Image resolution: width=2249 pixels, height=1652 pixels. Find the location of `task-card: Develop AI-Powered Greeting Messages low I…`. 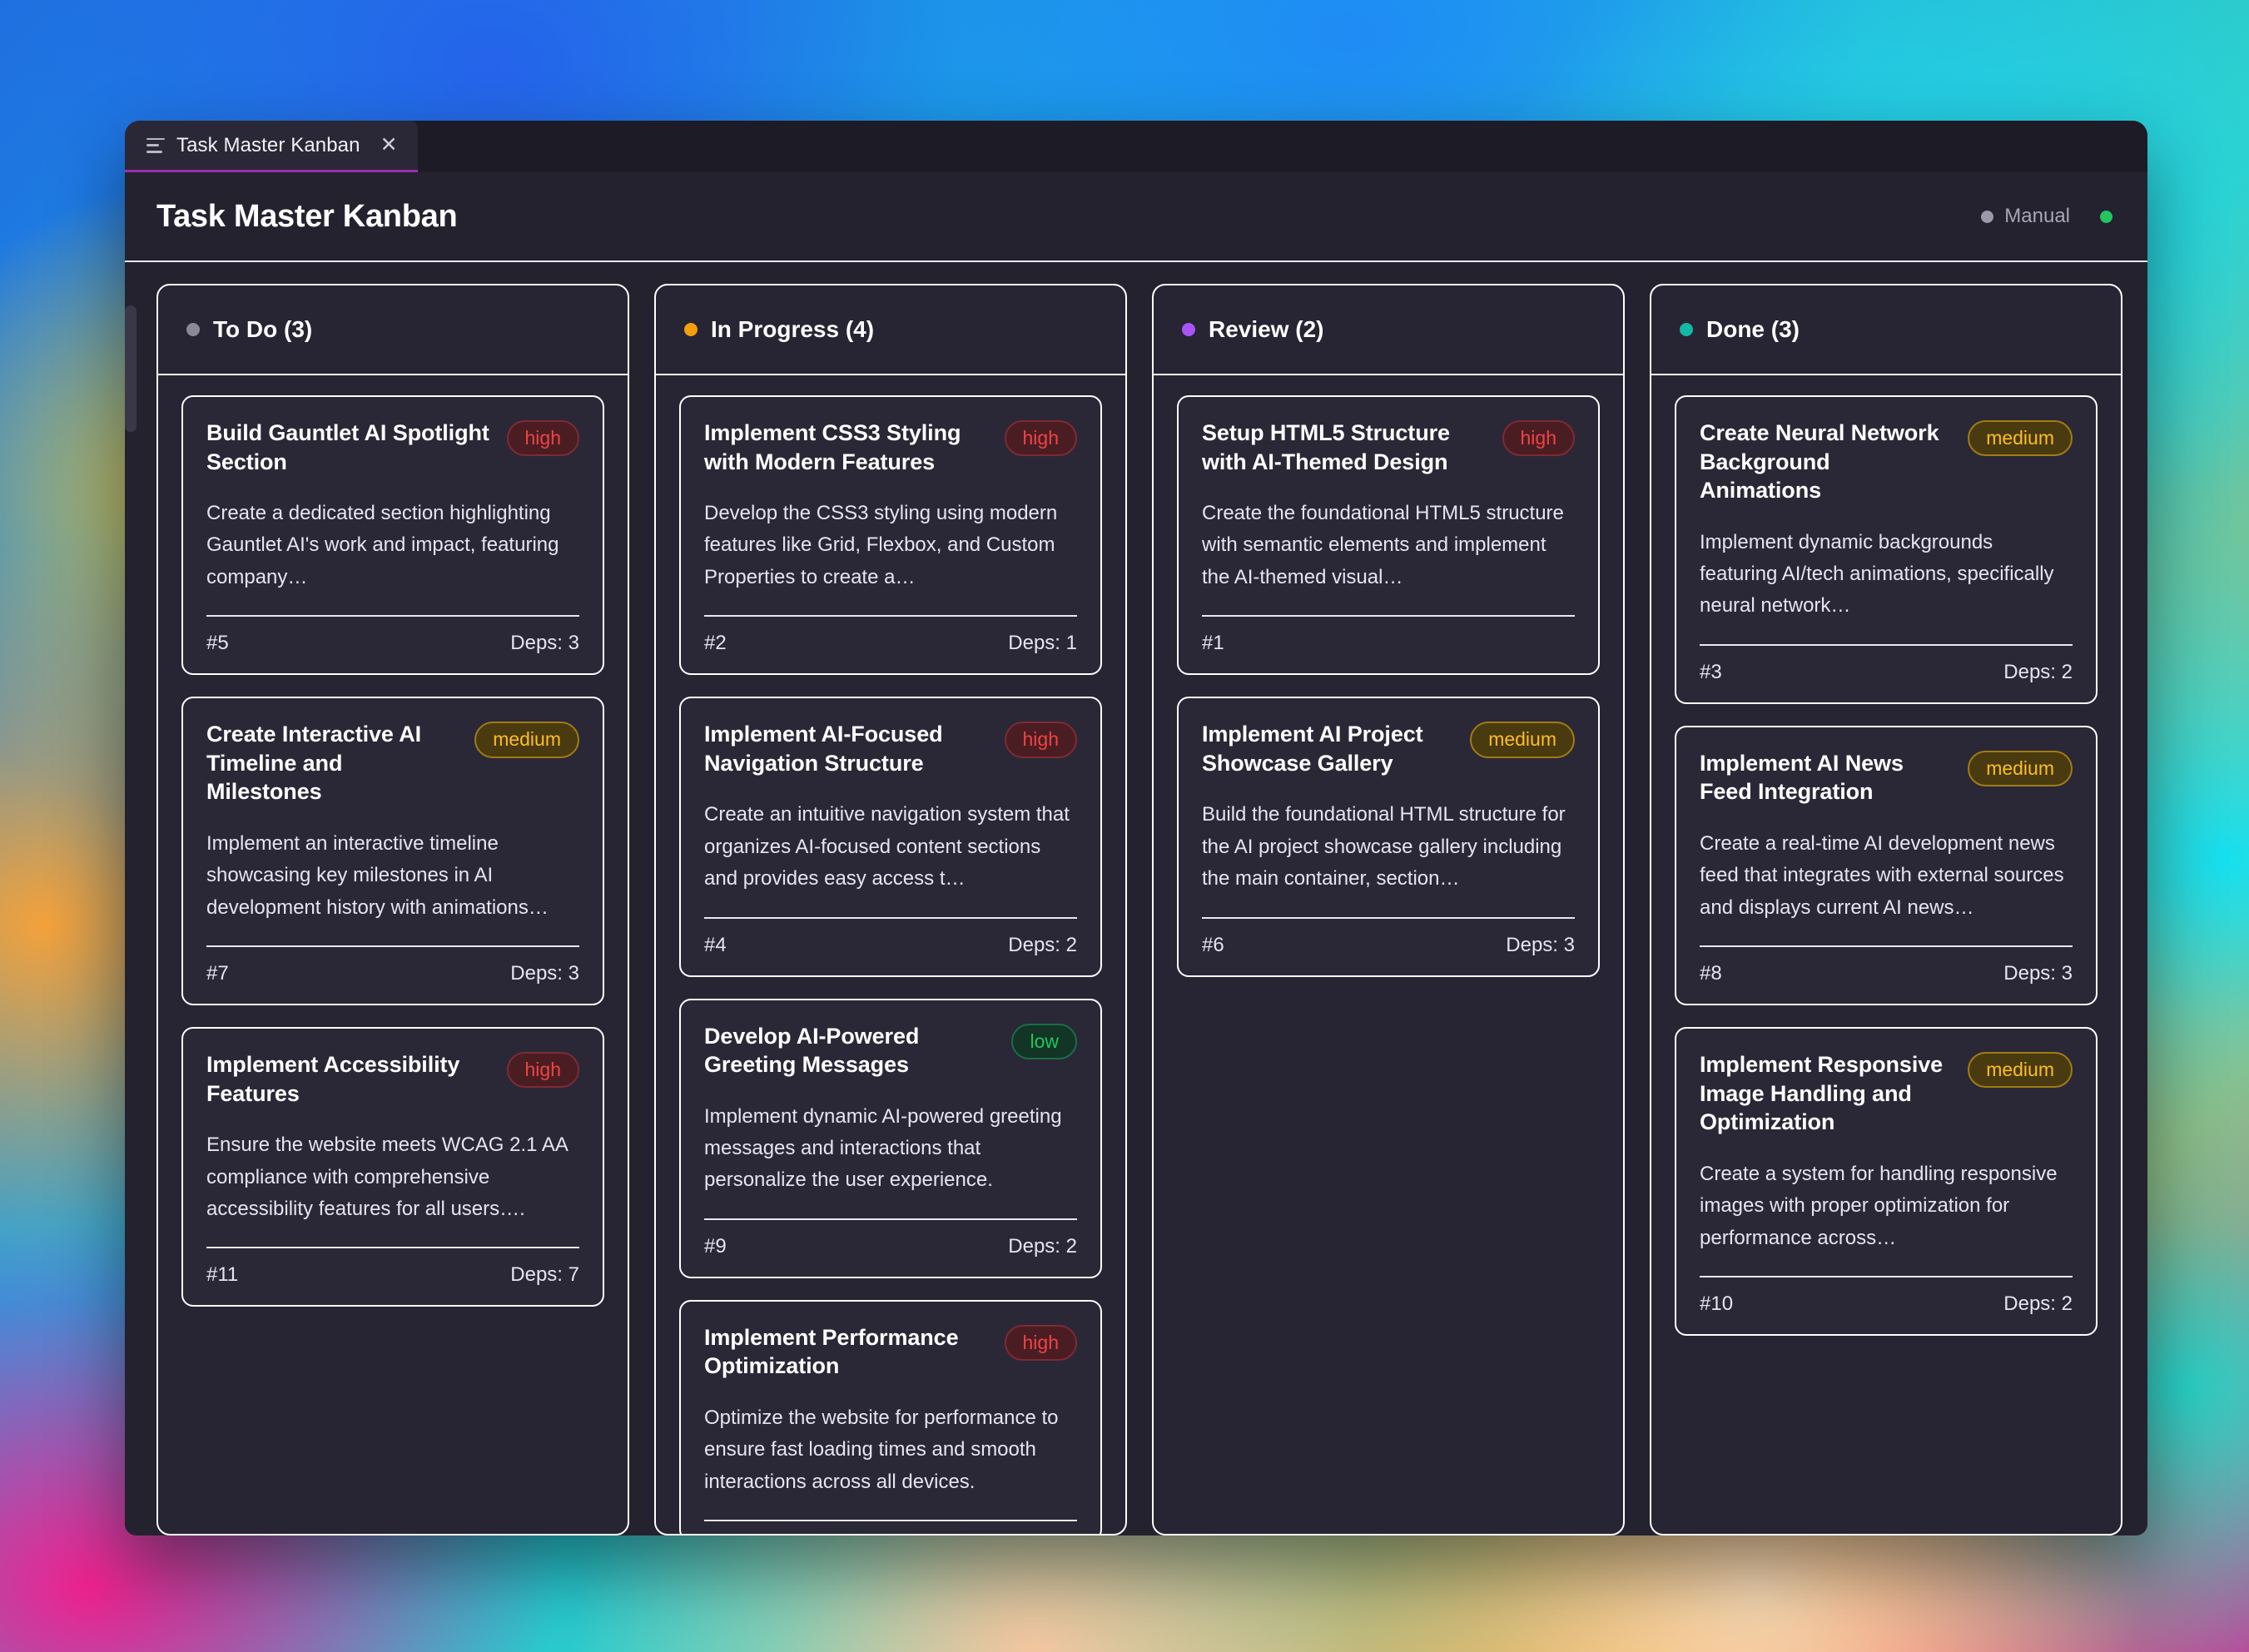

task-card: Develop AI-Powered Greeting Messages low I… is located at coordinates (891, 1138).